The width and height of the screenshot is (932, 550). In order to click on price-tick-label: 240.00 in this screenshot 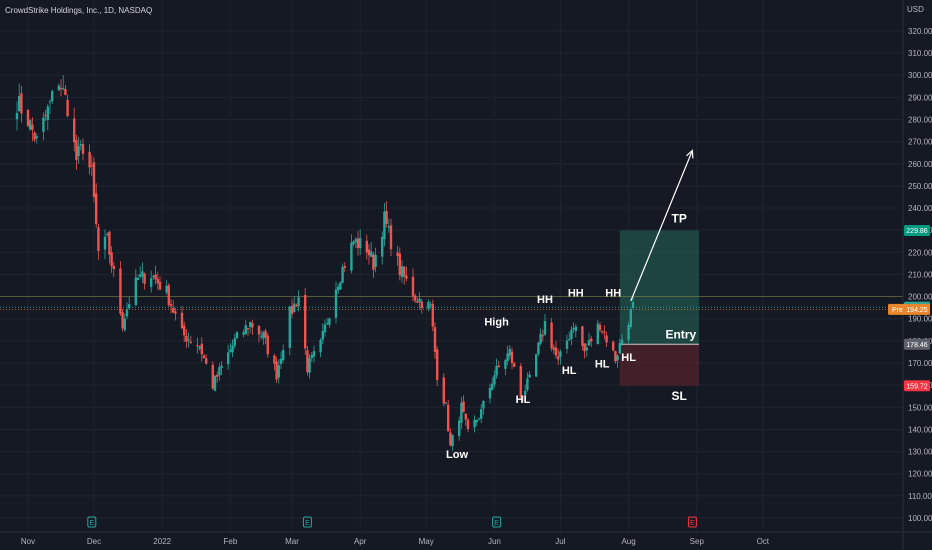, I will do `click(920, 208)`.